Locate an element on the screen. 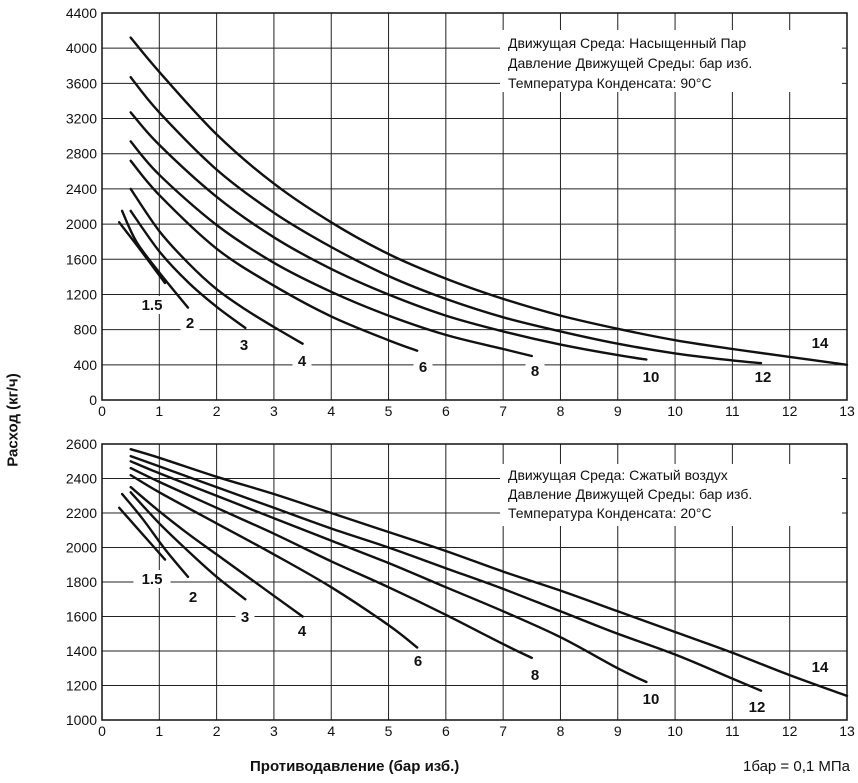 This screenshot has height=783, width=858. x-axis-label: Противодавление (бар изб.) is located at coordinates (355, 766).